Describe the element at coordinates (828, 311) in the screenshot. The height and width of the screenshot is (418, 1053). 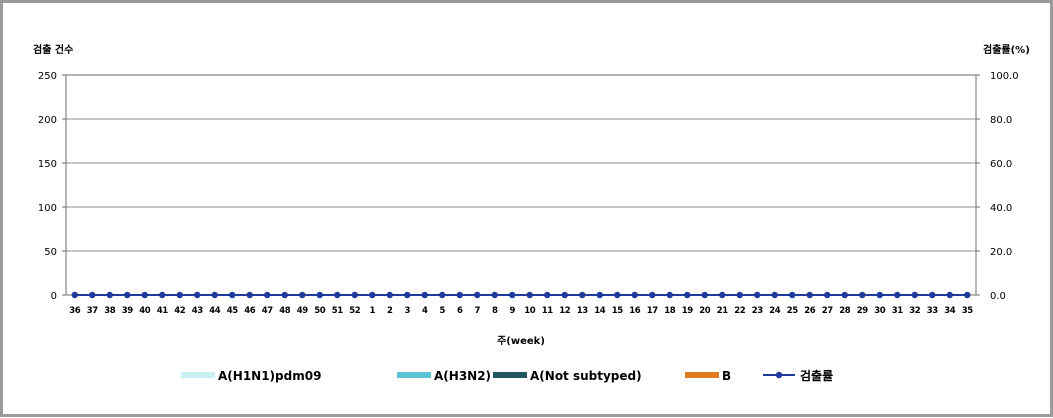
I see `x-tick-label: 27` at that location.